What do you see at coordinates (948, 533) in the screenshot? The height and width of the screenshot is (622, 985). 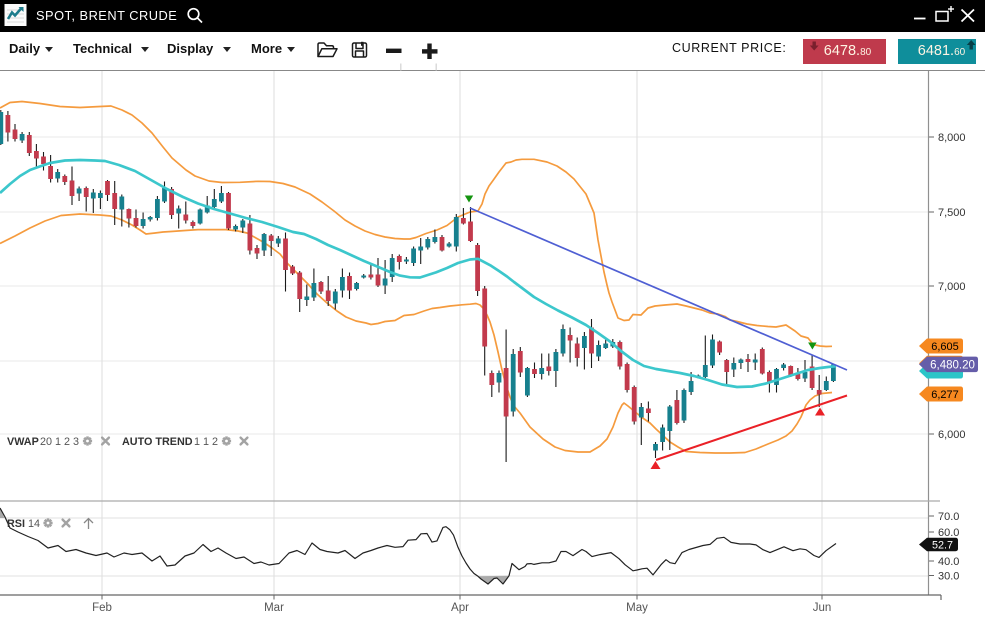 I see `svg-text: 60.0` at bounding box center [948, 533].